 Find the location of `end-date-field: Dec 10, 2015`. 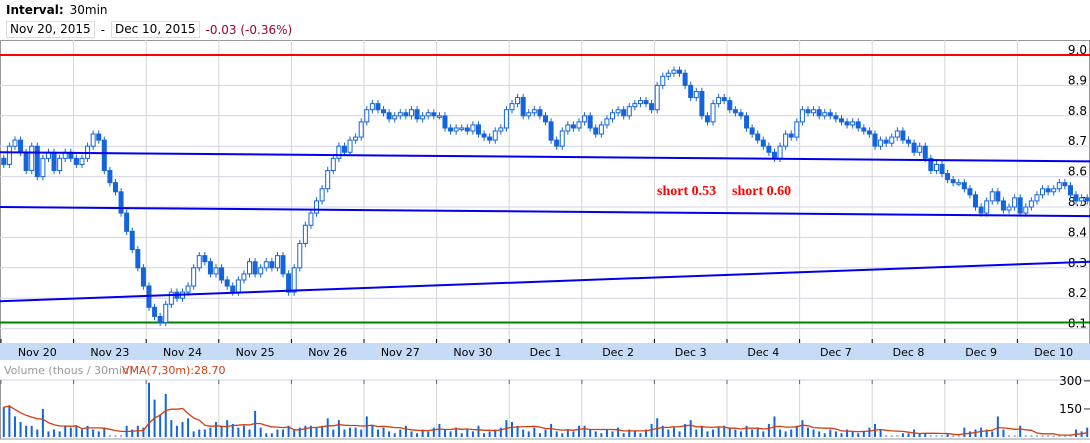

end-date-field: Dec 10, 2015 is located at coordinates (155, 29).